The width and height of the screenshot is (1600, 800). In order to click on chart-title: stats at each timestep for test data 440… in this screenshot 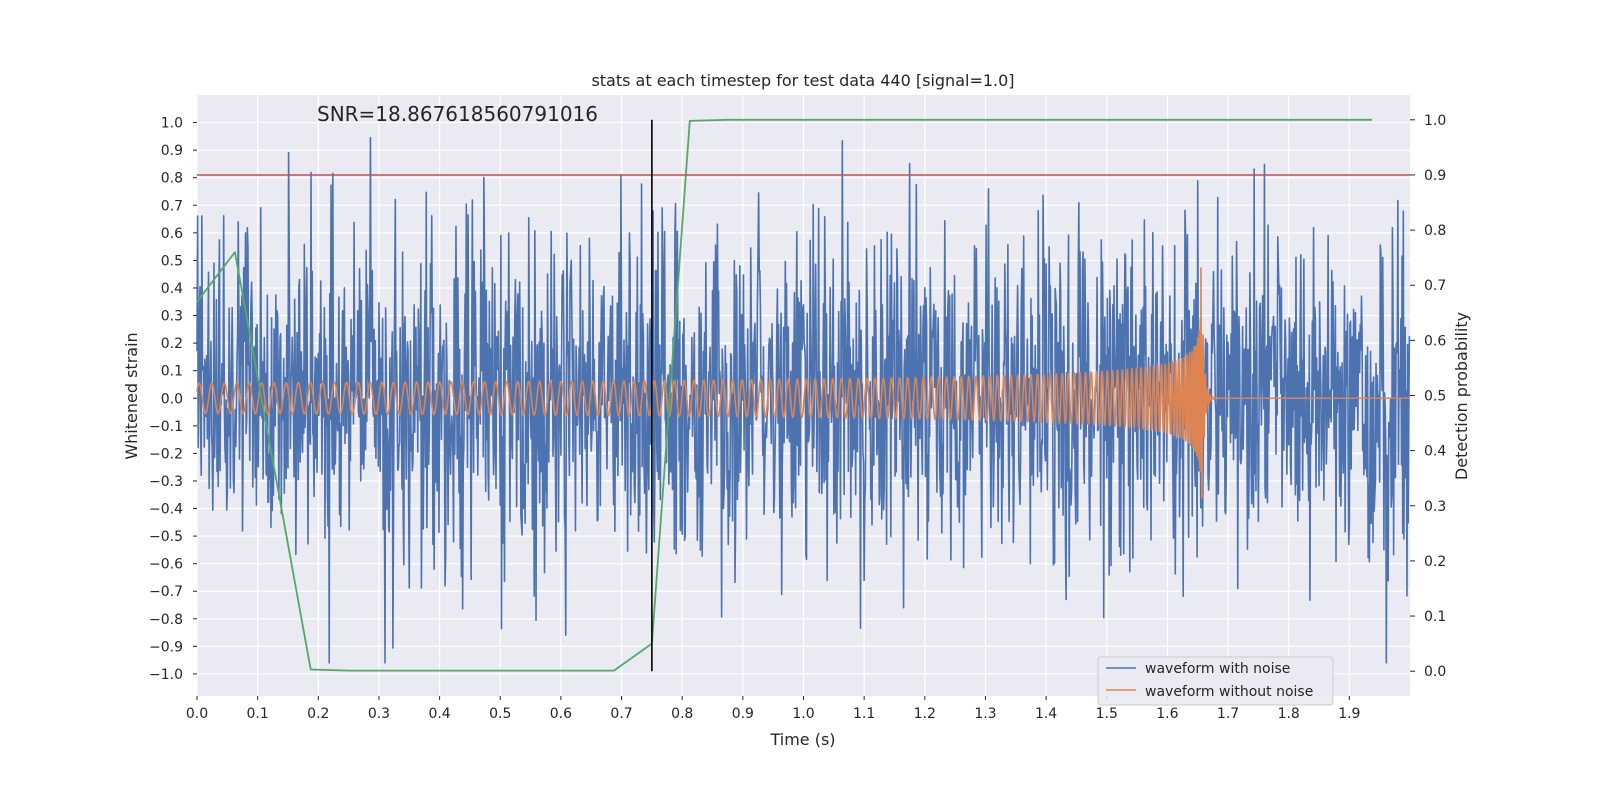, I will do `click(802, 80)`.